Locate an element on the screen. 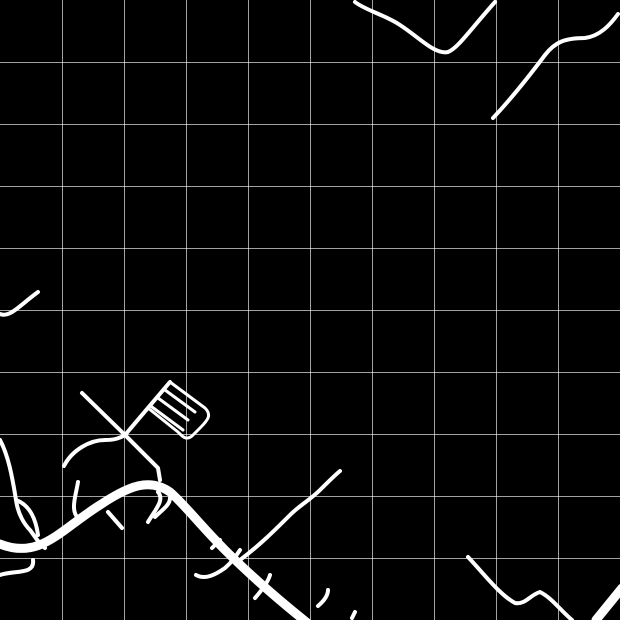 This screenshot has width=620, height=620. road-north-center is located at coordinates (425, 27).